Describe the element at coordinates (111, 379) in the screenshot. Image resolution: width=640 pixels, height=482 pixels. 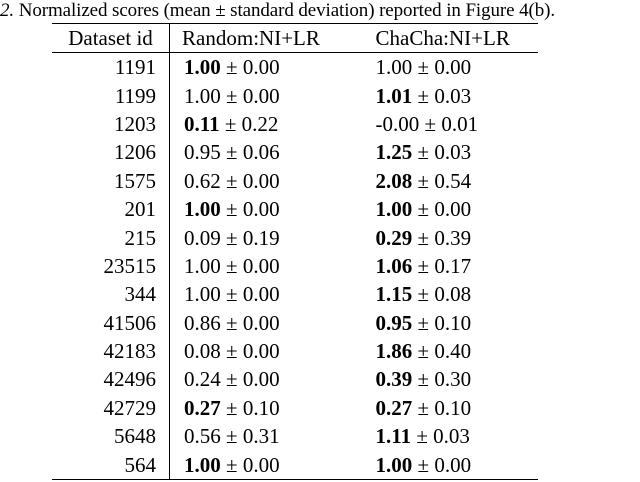
I see `dataset-id-cell: 42496` at that location.